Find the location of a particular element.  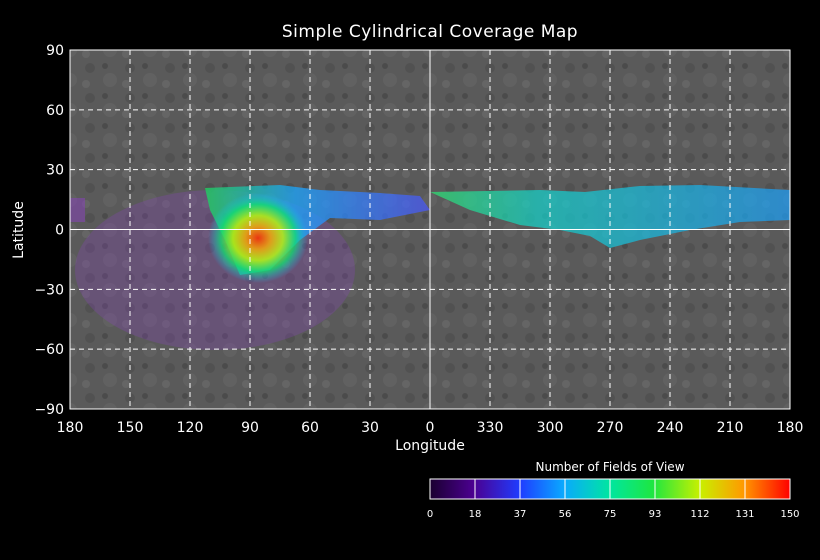

x-tick-label: 90 is located at coordinates (250, 428).